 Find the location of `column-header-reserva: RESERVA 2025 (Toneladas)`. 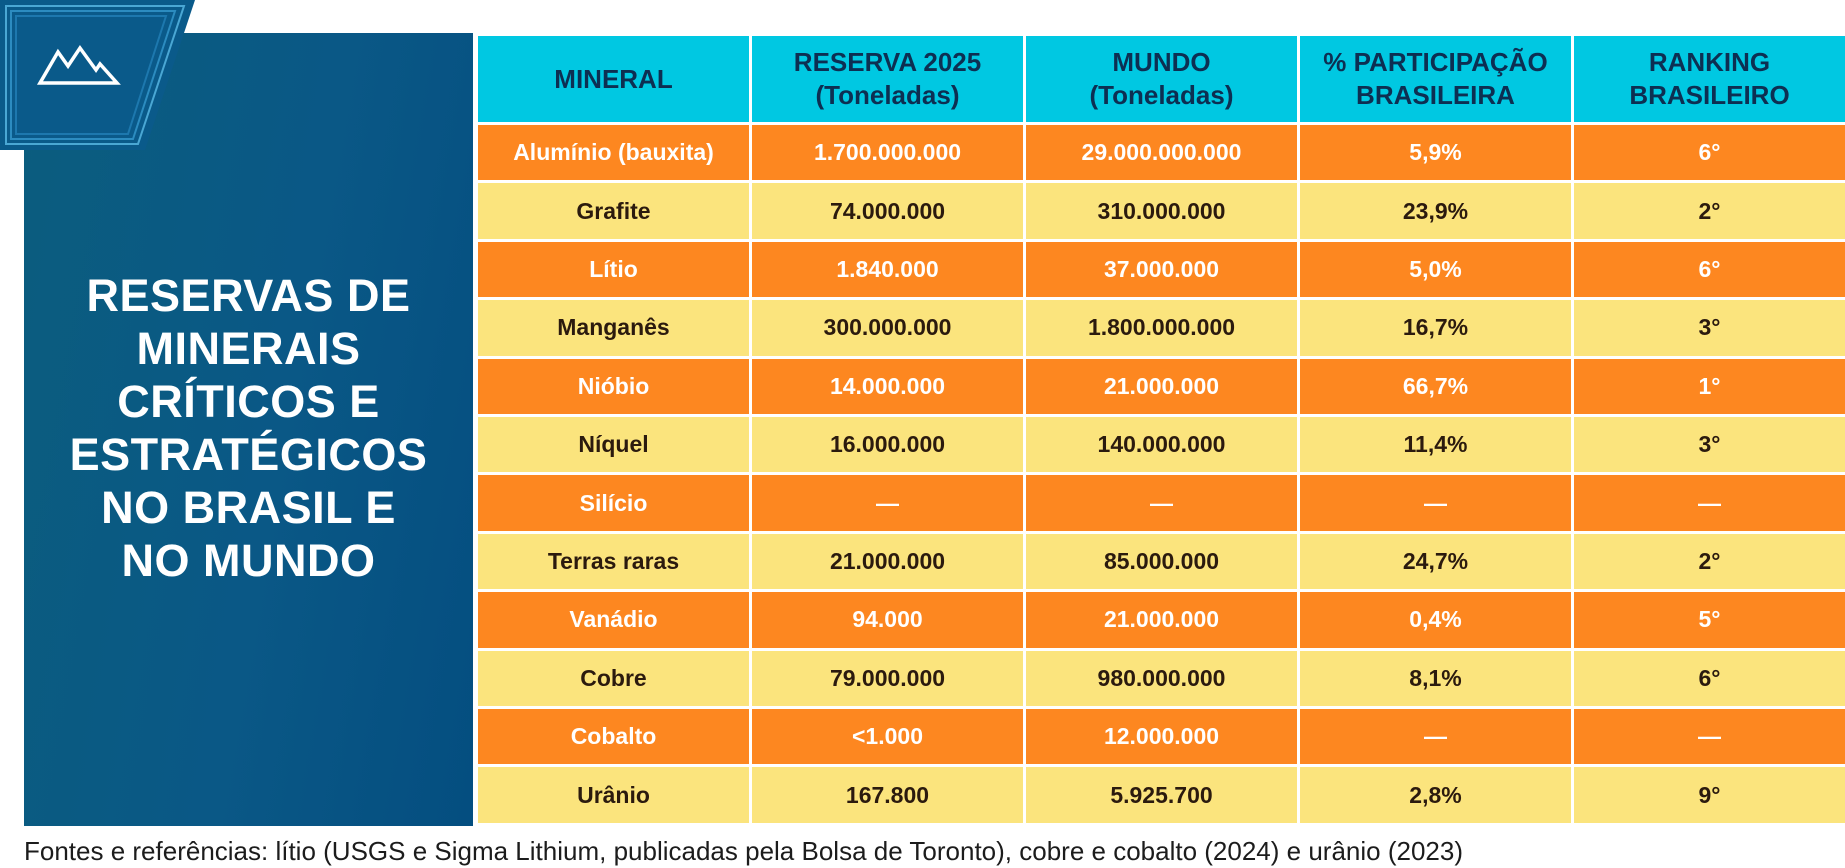

column-header-reserva: RESERVA 2025 (Toneladas) is located at coordinates (887, 79).